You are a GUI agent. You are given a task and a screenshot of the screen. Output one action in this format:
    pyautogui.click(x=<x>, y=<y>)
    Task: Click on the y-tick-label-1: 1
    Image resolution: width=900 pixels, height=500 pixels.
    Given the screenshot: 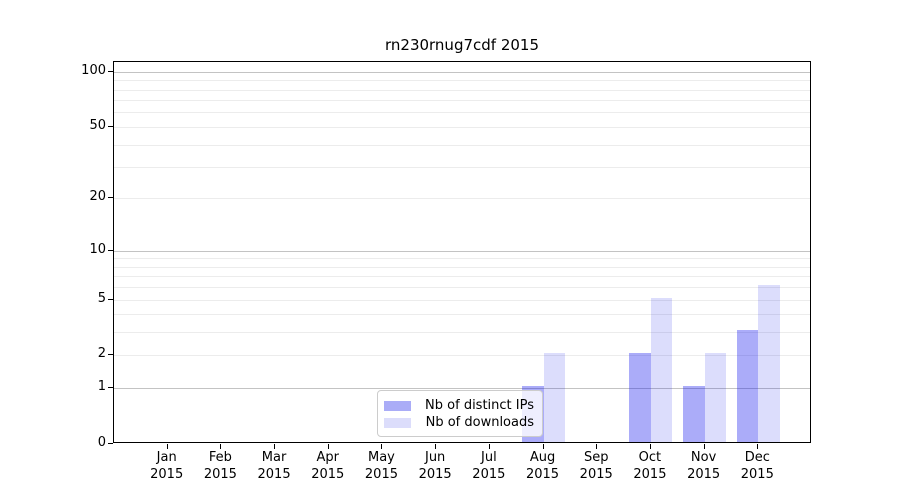 What is the action you would take?
    pyautogui.click(x=101, y=387)
    